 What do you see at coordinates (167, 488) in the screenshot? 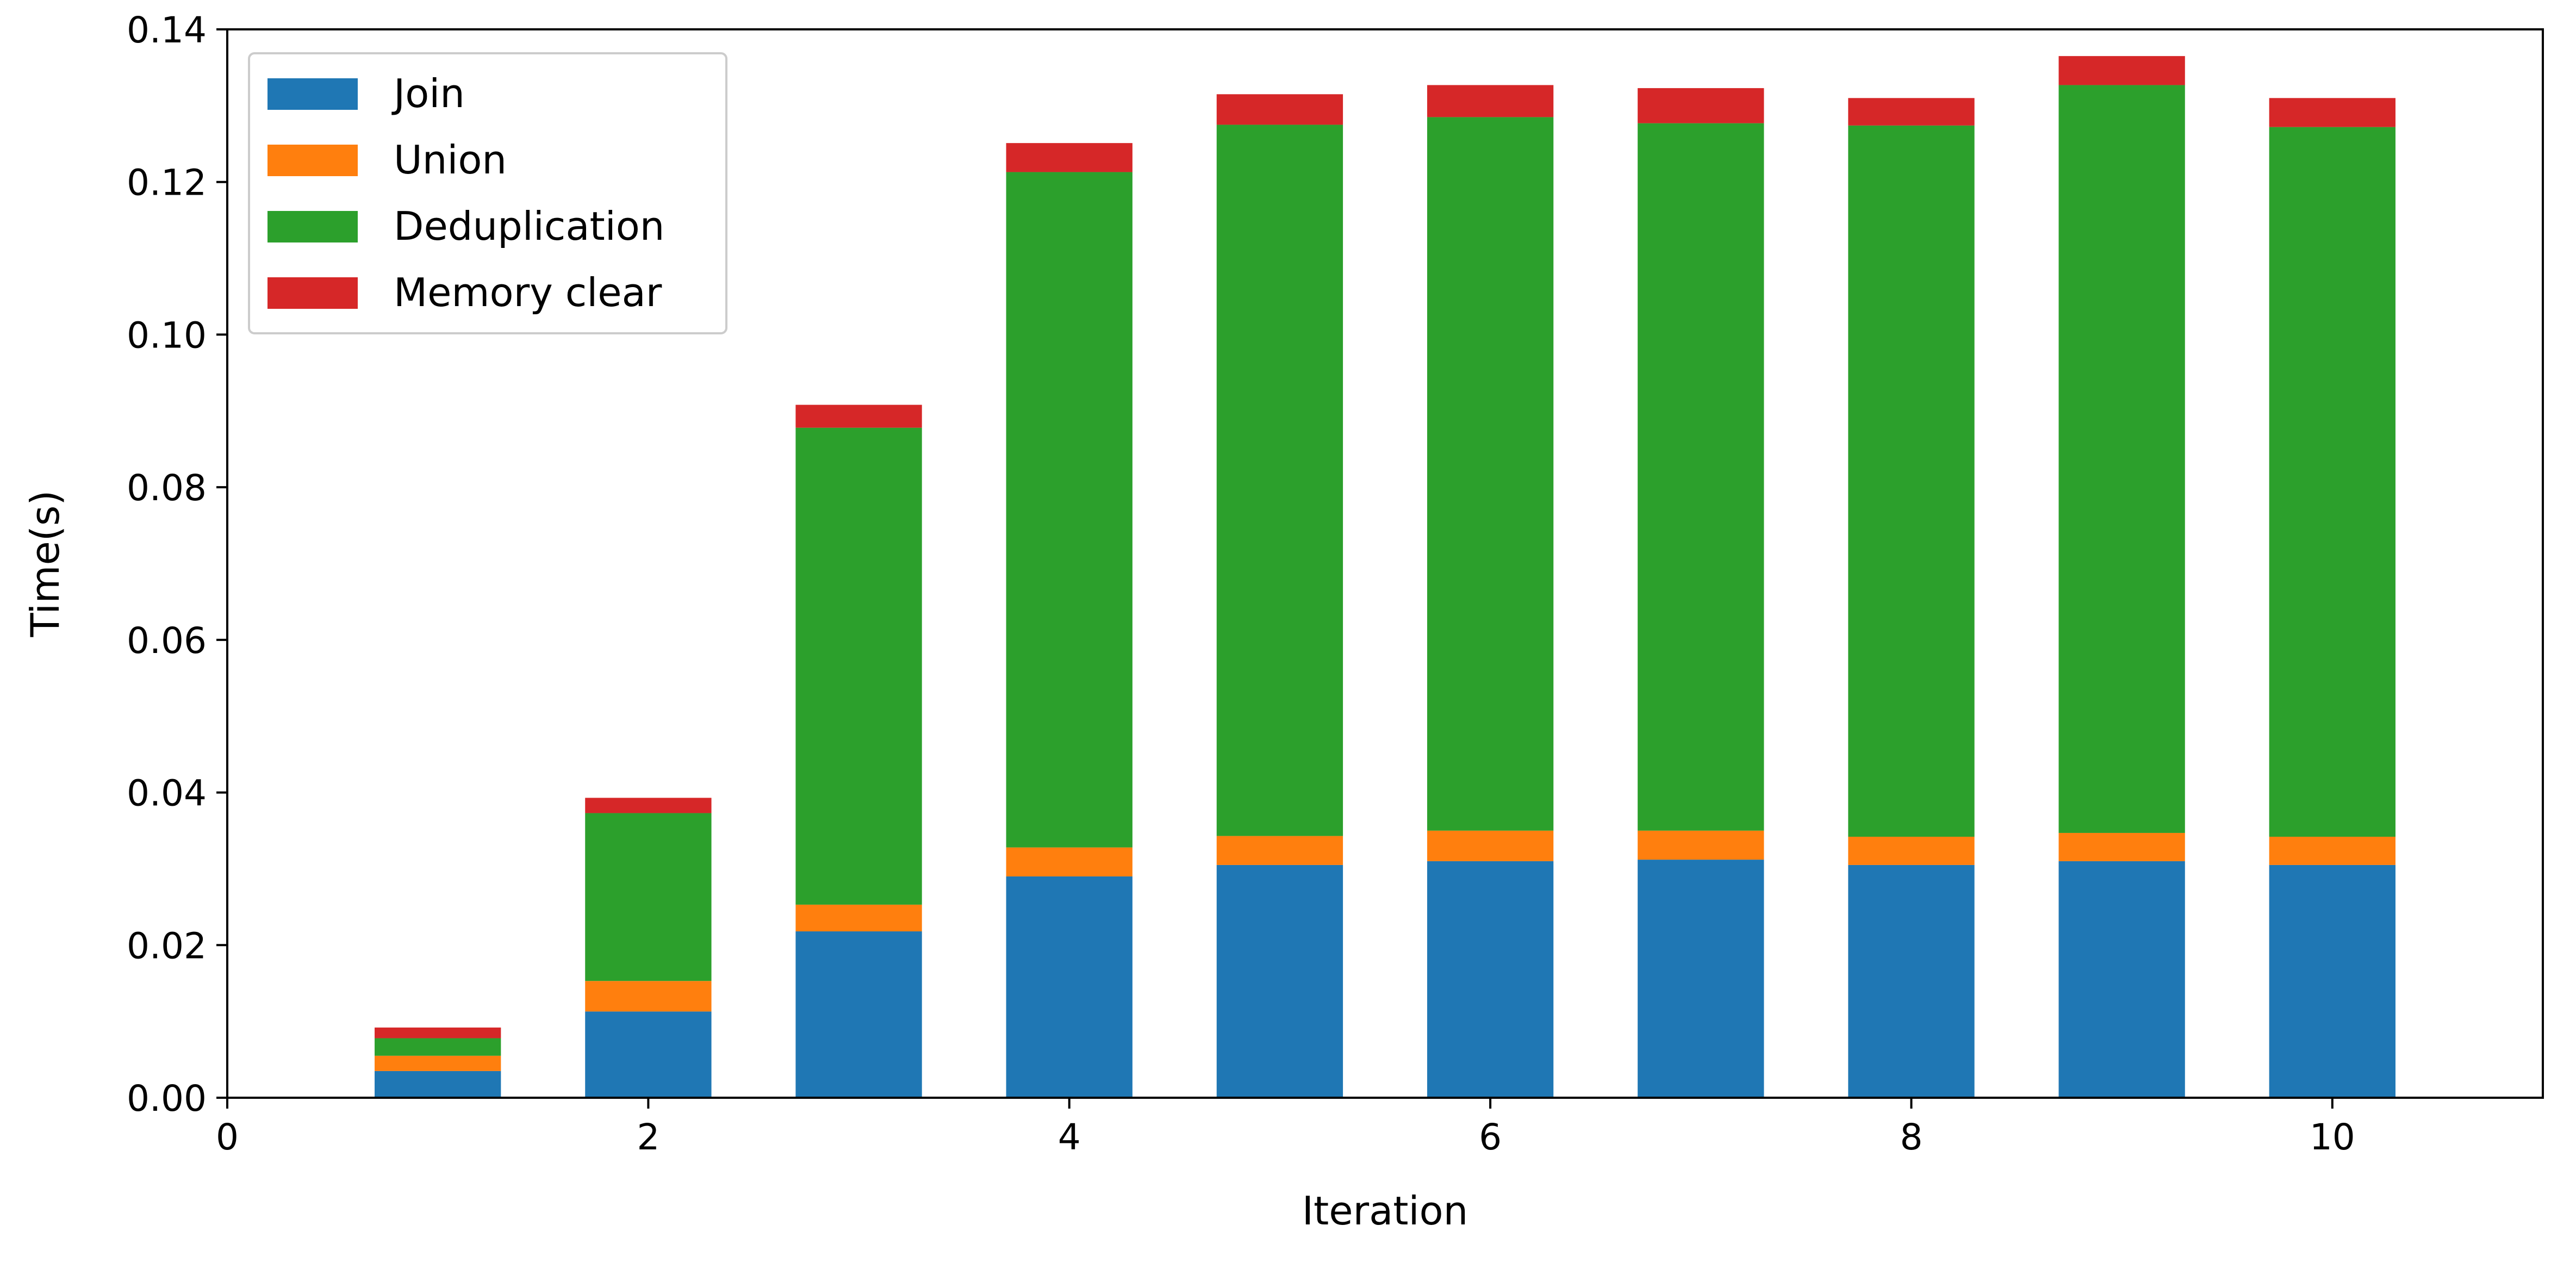
I see `y-tick-label: 0.08` at bounding box center [167, 488].